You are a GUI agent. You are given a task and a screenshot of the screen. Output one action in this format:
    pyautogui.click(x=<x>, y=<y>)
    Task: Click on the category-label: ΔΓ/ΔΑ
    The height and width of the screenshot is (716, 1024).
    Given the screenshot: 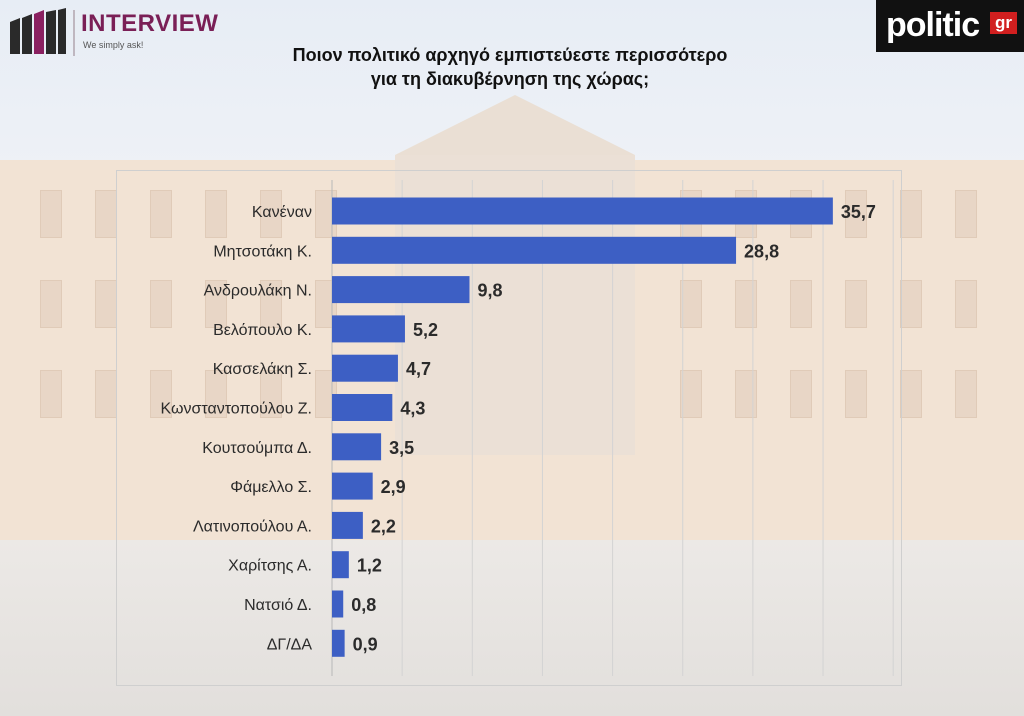 What is the action you would take?
    pyautogui.click(x=290, y=644)
    